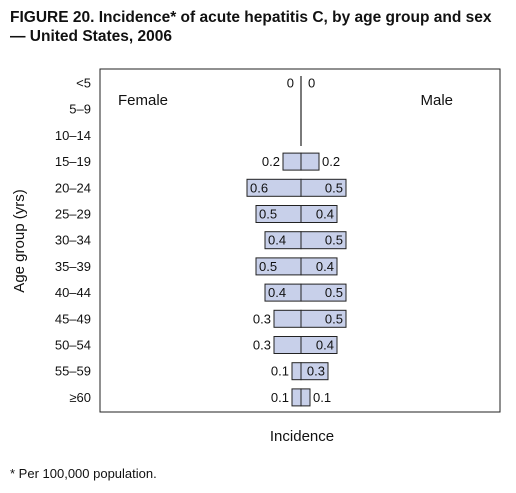  Describe the element at coordinates (73, 292) in the screenshot. I see `y-tick-label: 40–44` at that location.